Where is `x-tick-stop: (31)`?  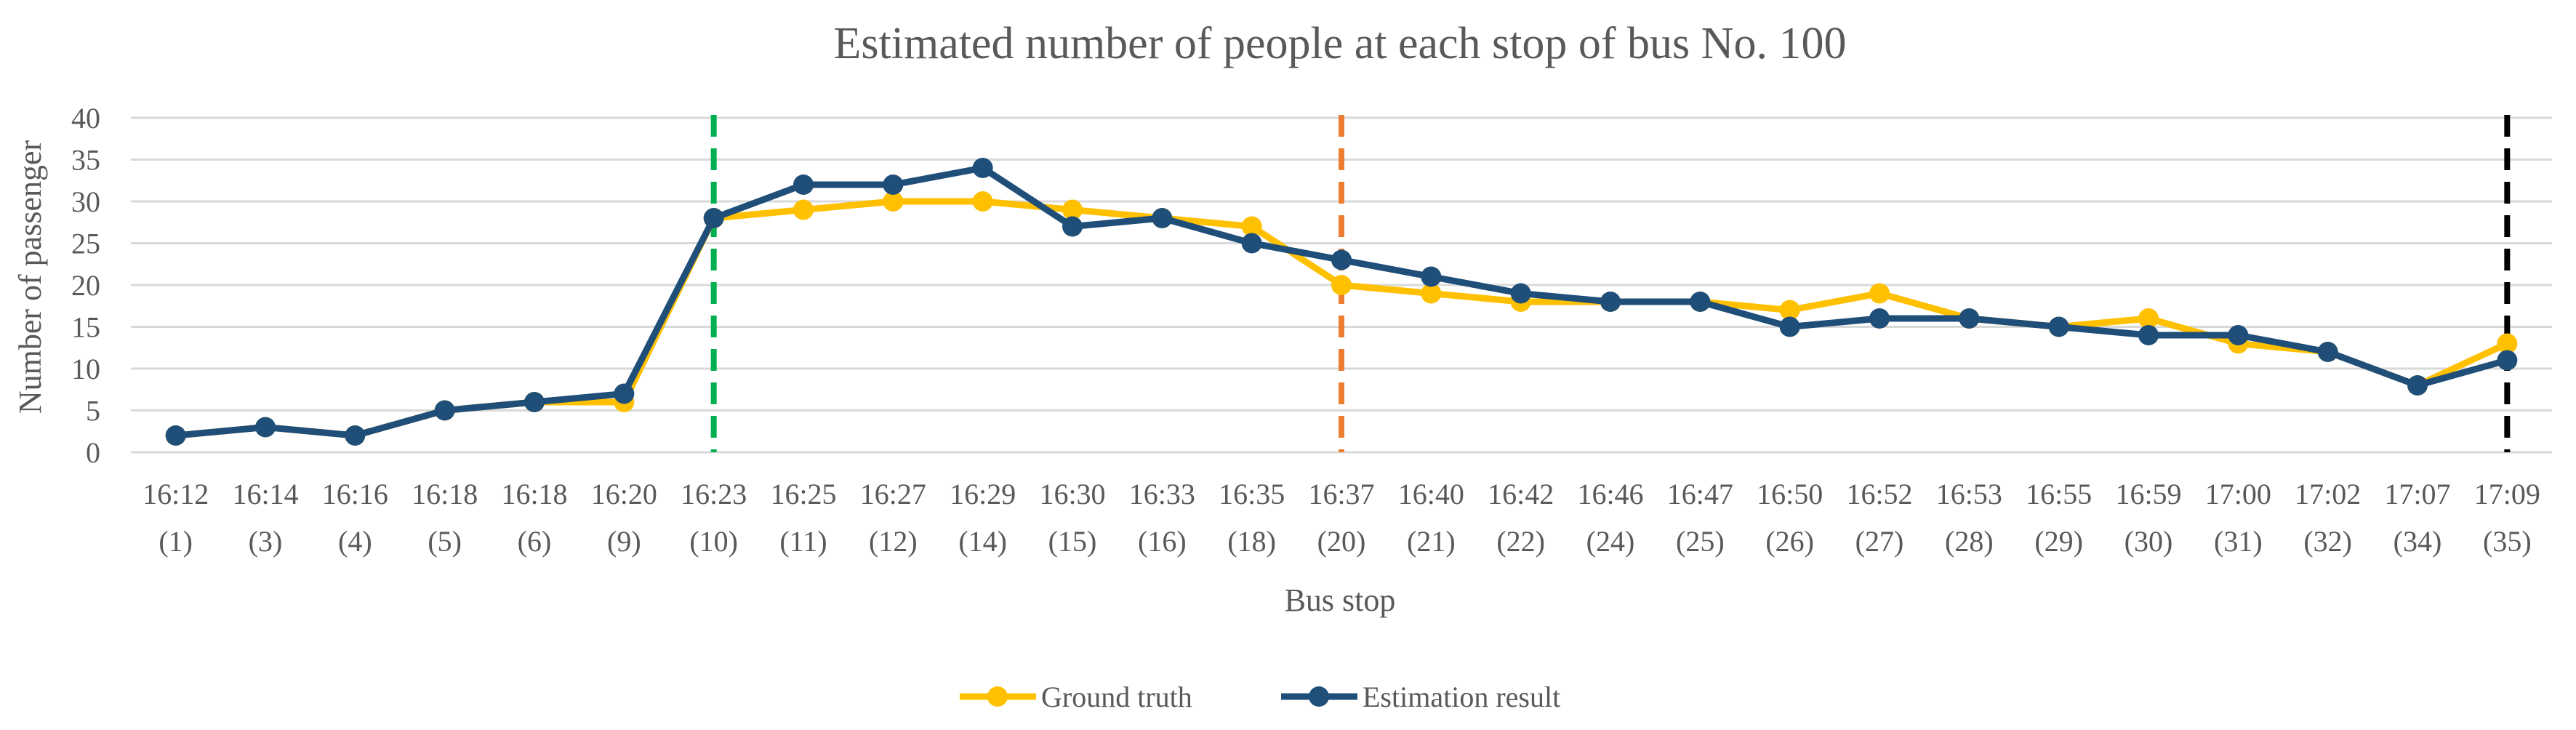 x-tick-stop: (31) is located at coordinates (2238, 541).